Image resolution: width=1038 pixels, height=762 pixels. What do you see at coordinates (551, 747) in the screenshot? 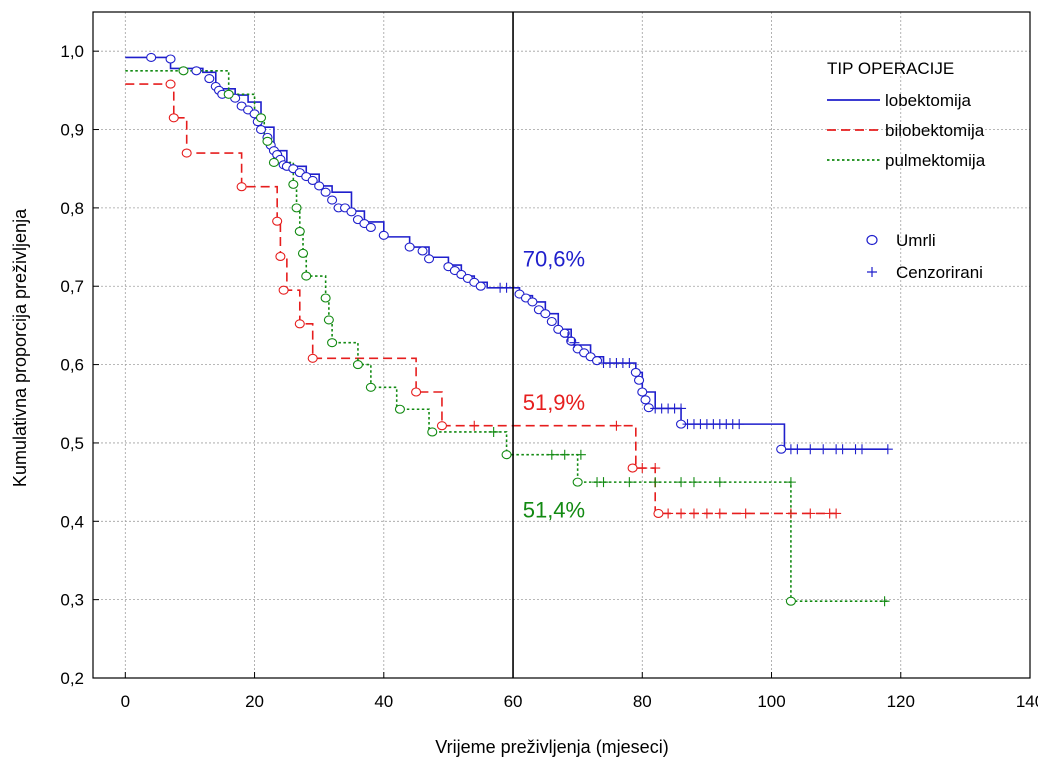
I see `x-axis-label: Vrijeme preživljenja (mjeseci)` at bounding box center [551, 747].